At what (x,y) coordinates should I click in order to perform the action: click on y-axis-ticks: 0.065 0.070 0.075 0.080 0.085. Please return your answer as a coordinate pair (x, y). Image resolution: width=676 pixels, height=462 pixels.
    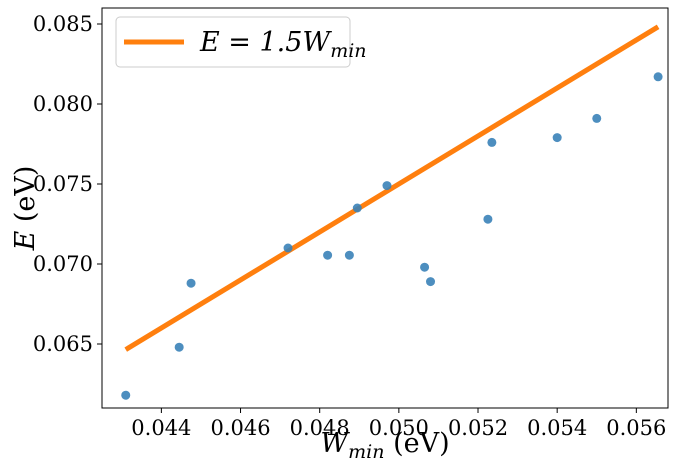
    Looking at the image, I should click on (67, 184).